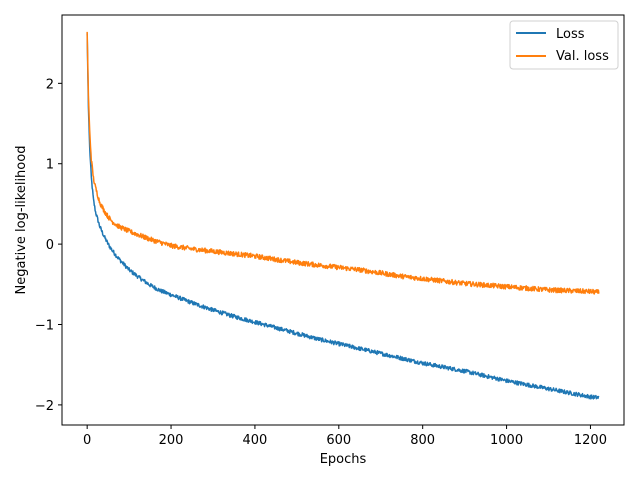 This screenshot has height=480, width=640. What do you see at coordinates (255, 440) in the screenshot?
I see `x-tick-label: 400` at bounding box center [255, 440].